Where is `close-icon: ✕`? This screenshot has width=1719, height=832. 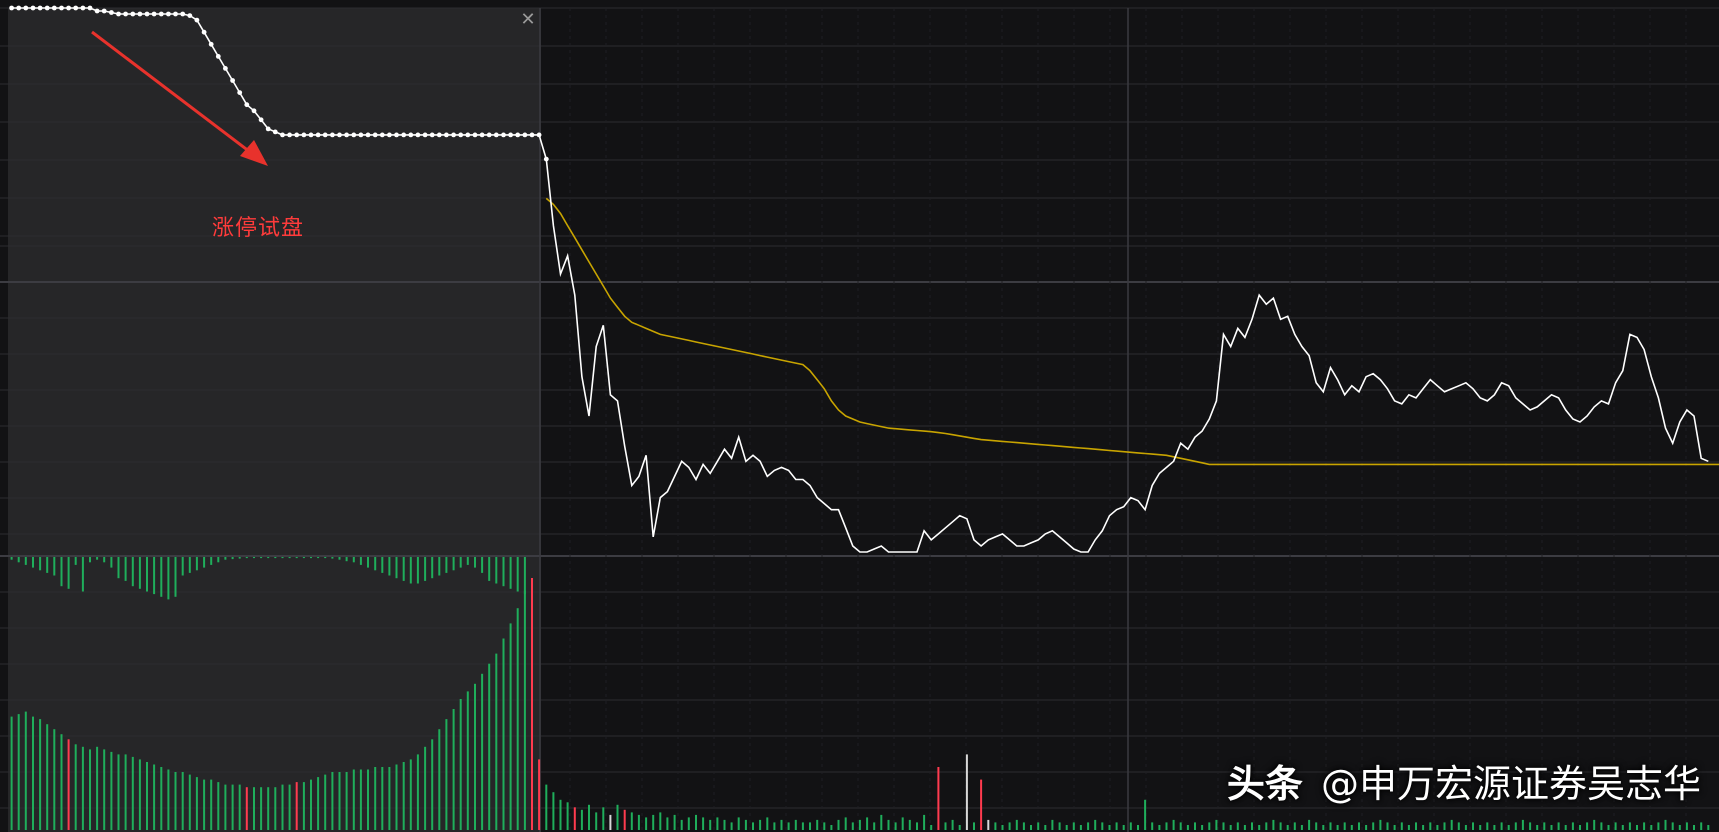
close-icon: ✕ is located at coordinates (528, 19).